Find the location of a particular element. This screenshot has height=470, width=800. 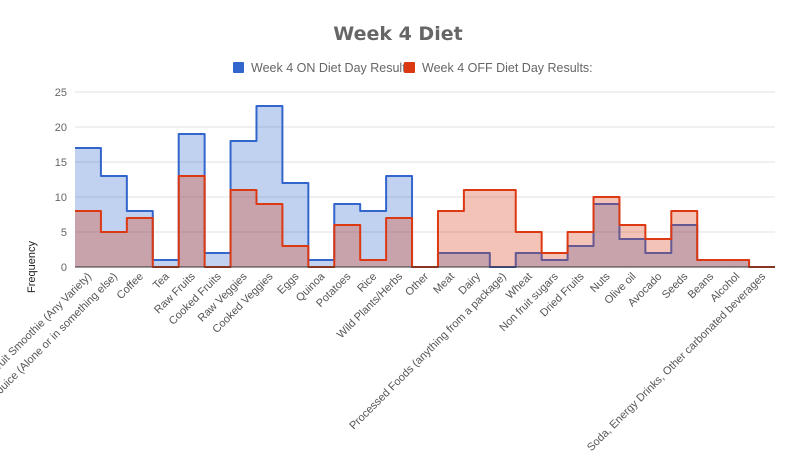

y-tick-label: 25 is located at coordinates (61, 93).